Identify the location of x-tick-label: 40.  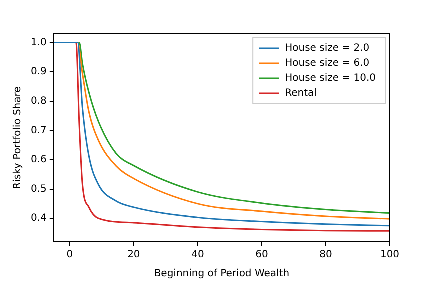
(198, 255).